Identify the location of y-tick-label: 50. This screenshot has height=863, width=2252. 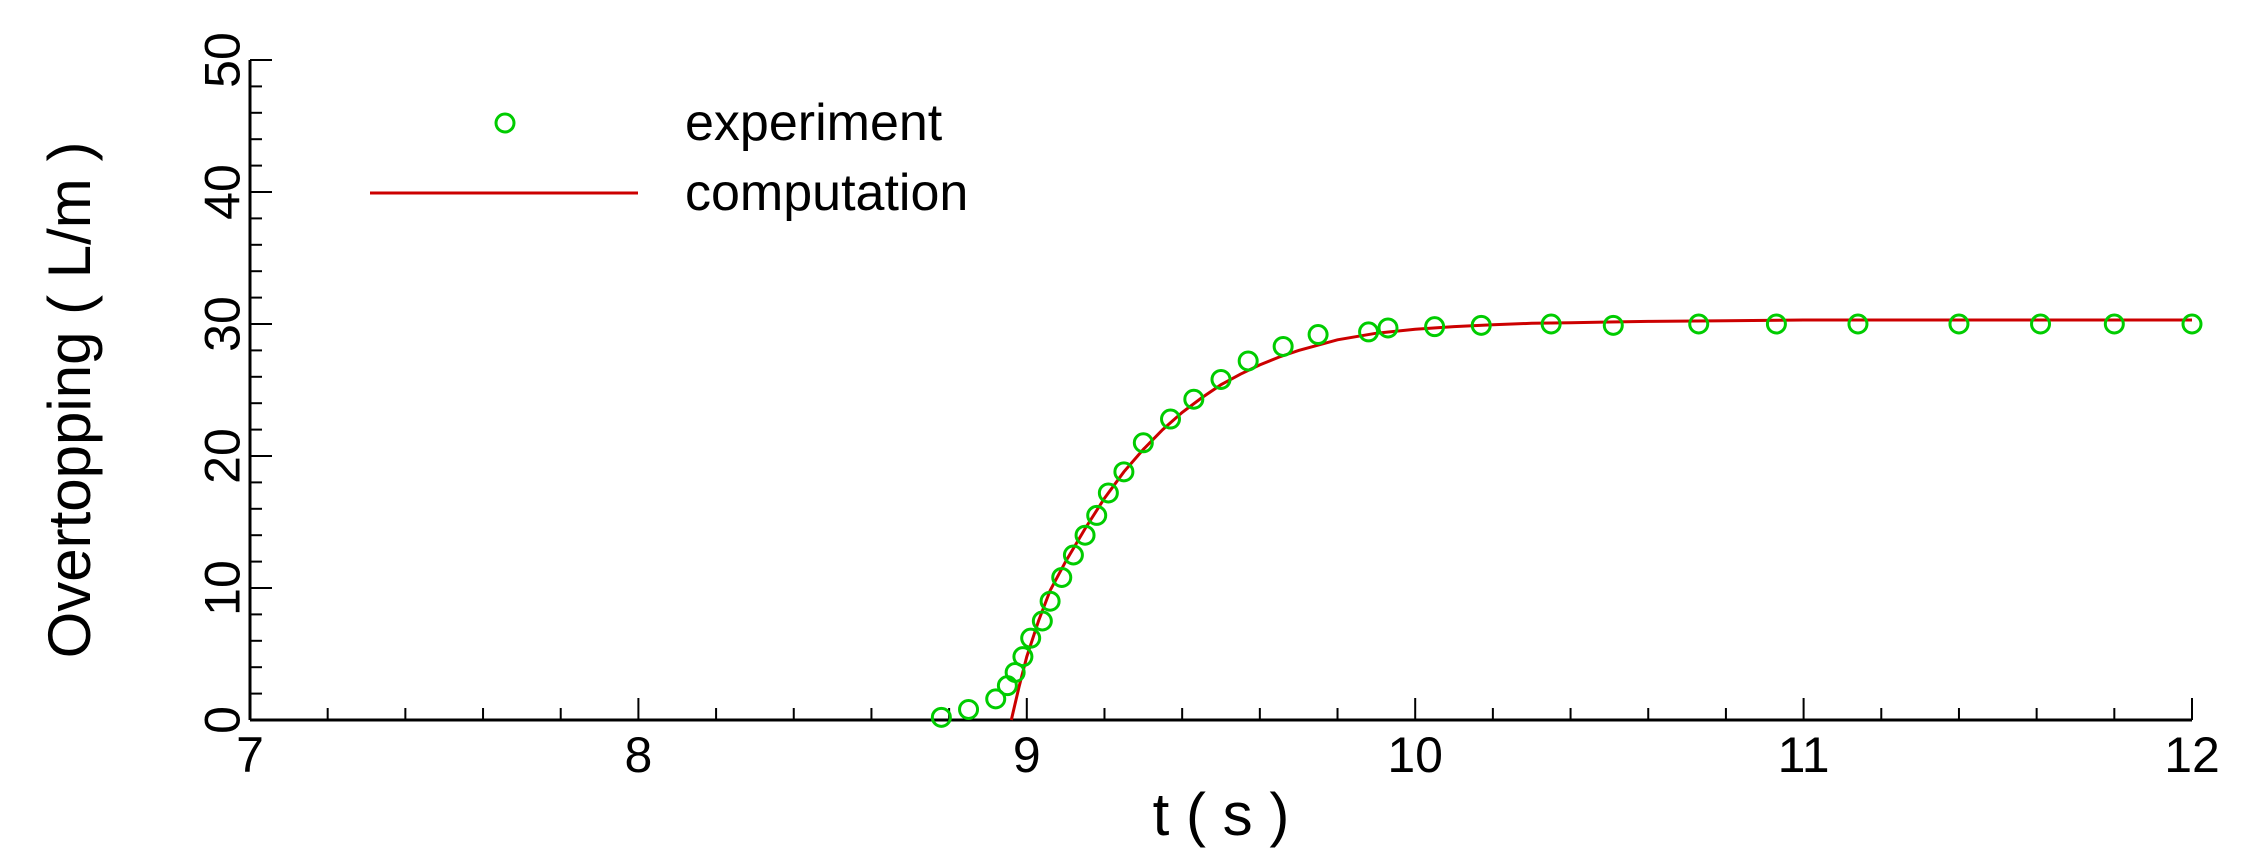
(223, 60).